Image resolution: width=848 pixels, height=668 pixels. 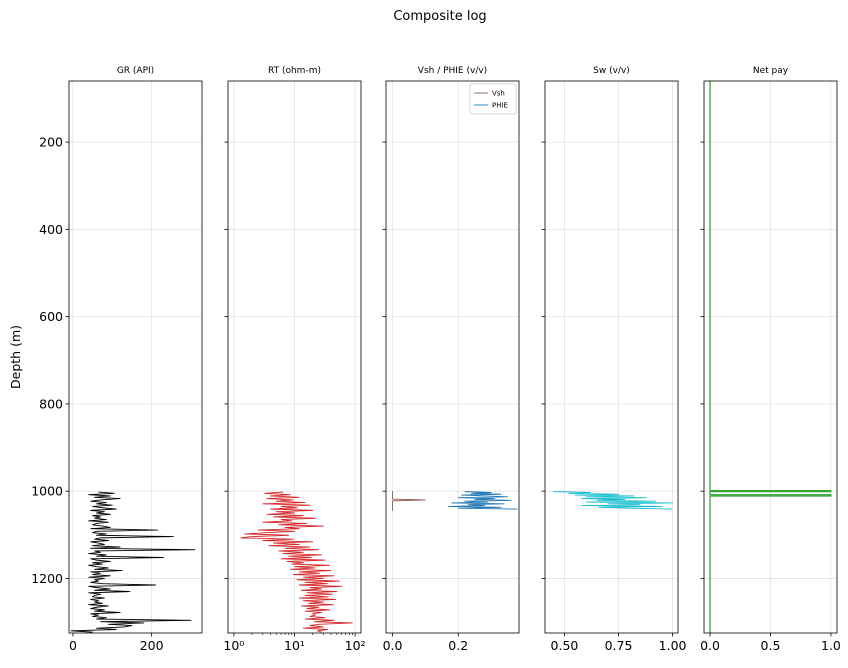 I want to click on panel-title: RT (ohm-m), so click(x=294, y=71).